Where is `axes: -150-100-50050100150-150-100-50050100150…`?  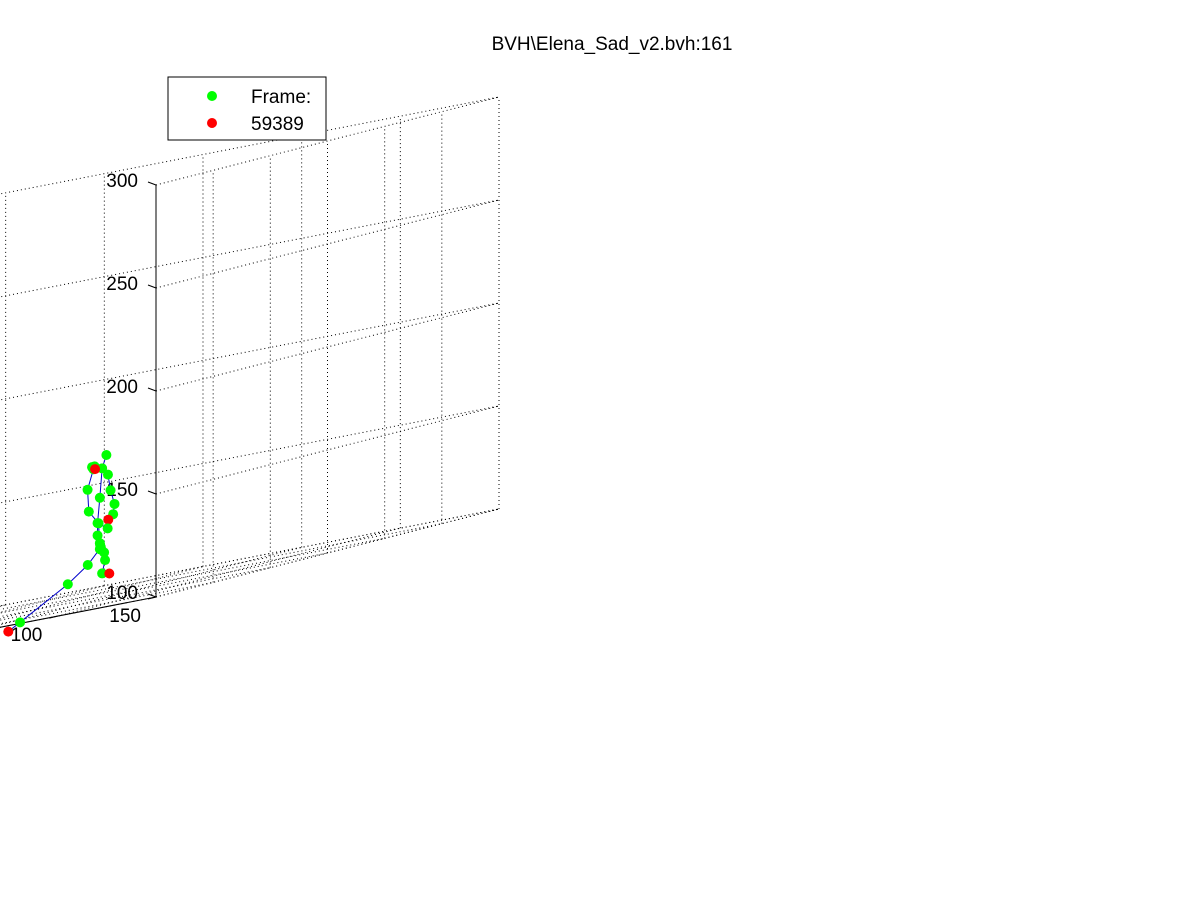
axes: -150-100-50050100150-150-100-50050100150… is located at coordinates (78, 408).